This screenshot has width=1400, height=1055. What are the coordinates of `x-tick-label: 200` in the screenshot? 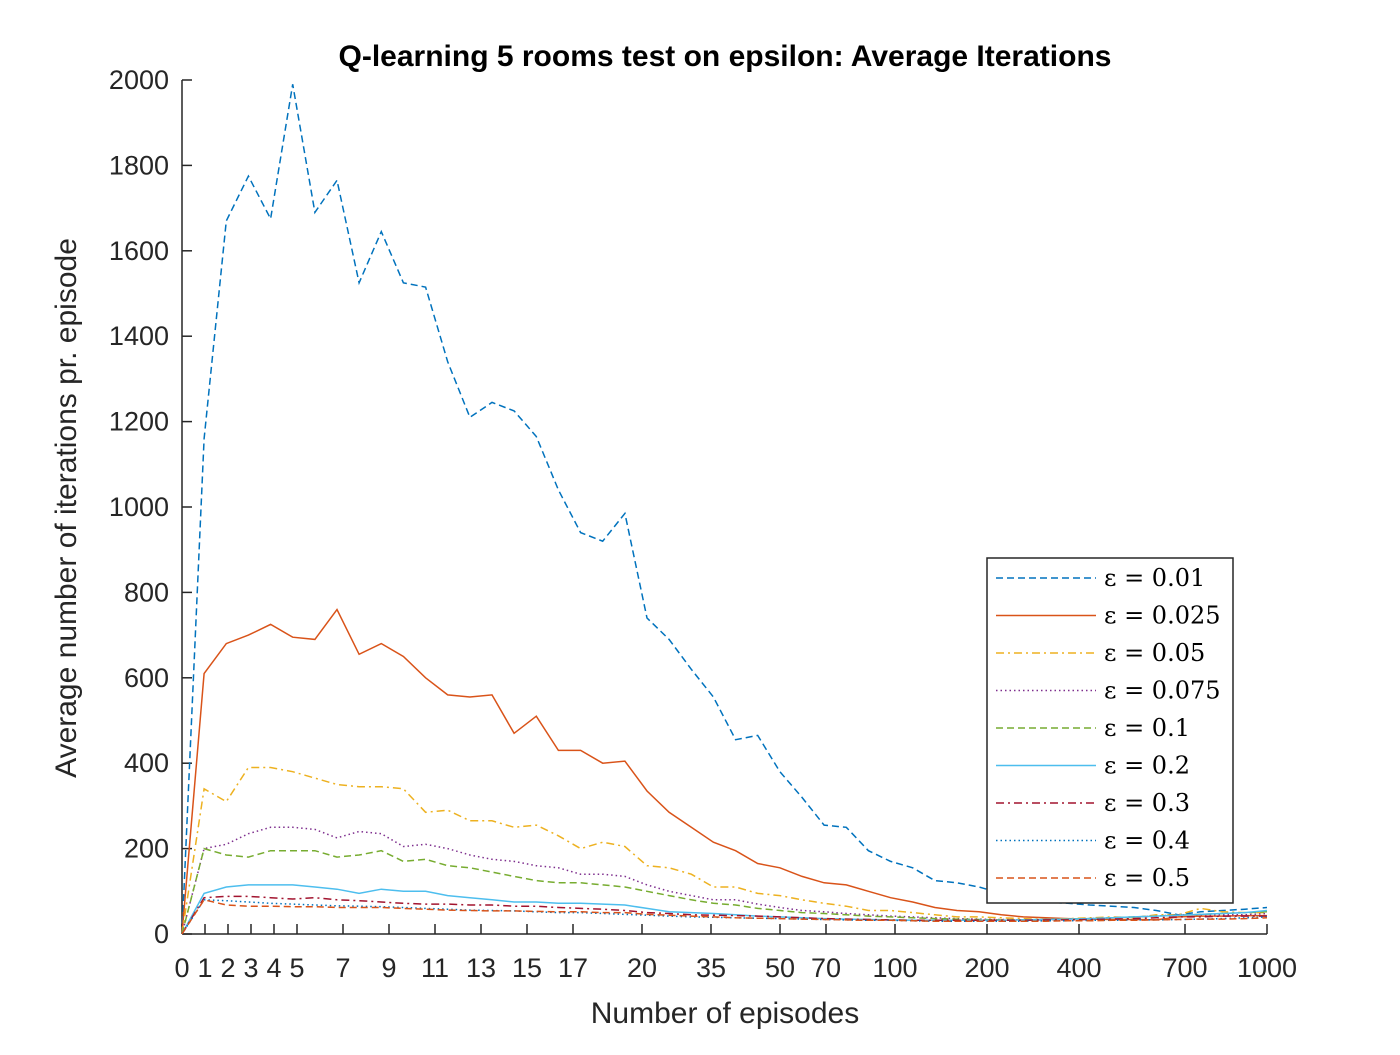 It's located at (986, 968).